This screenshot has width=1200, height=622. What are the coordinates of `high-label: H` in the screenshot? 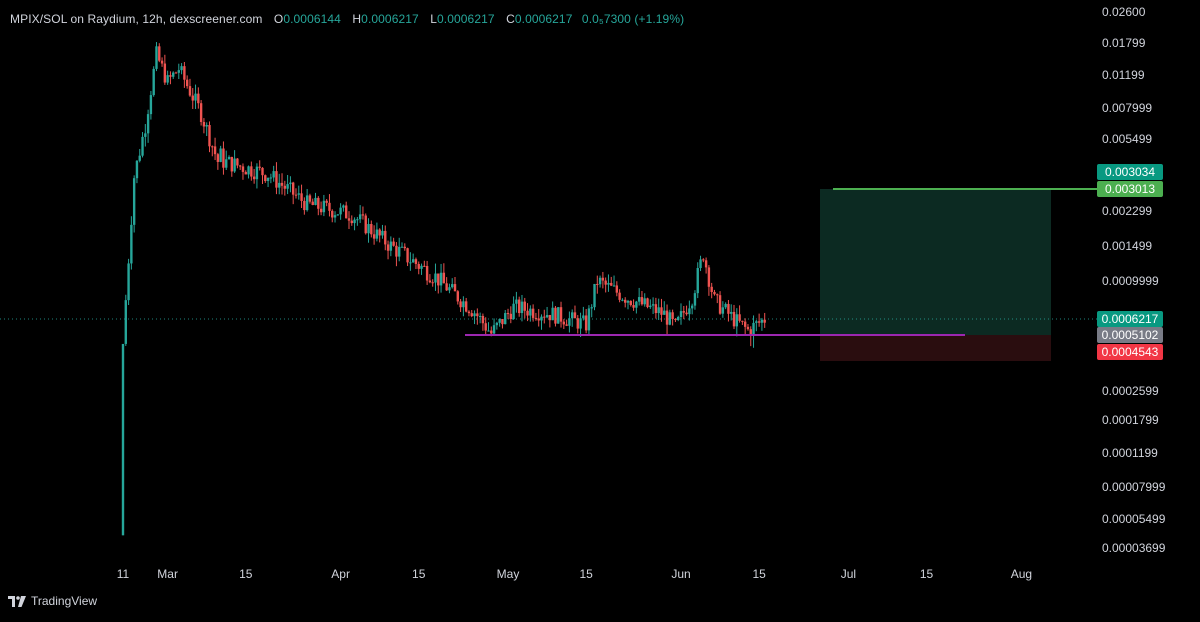 It's located at (357, 19).